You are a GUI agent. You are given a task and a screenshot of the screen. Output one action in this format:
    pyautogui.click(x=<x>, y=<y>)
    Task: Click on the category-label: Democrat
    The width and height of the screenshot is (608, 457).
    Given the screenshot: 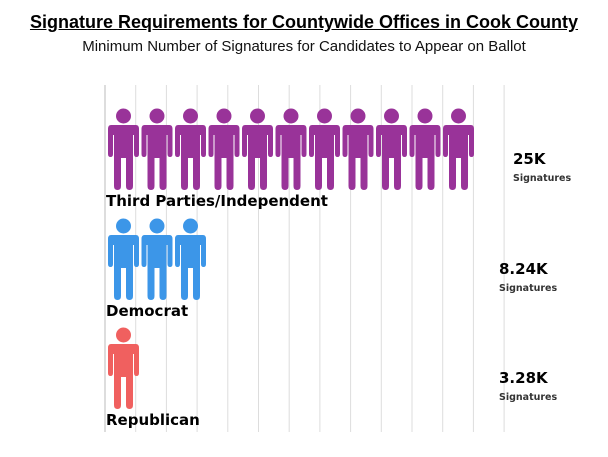 What is the action you would take?
    pyautogui.click(x=147, y=311)
    